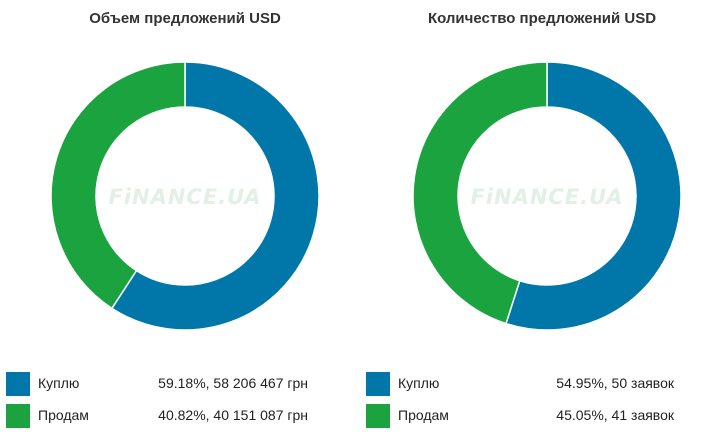  Describe the element at coordinates (185, 18) in the screenshot. I see `chart-title: Объем предложений USD` at that location.